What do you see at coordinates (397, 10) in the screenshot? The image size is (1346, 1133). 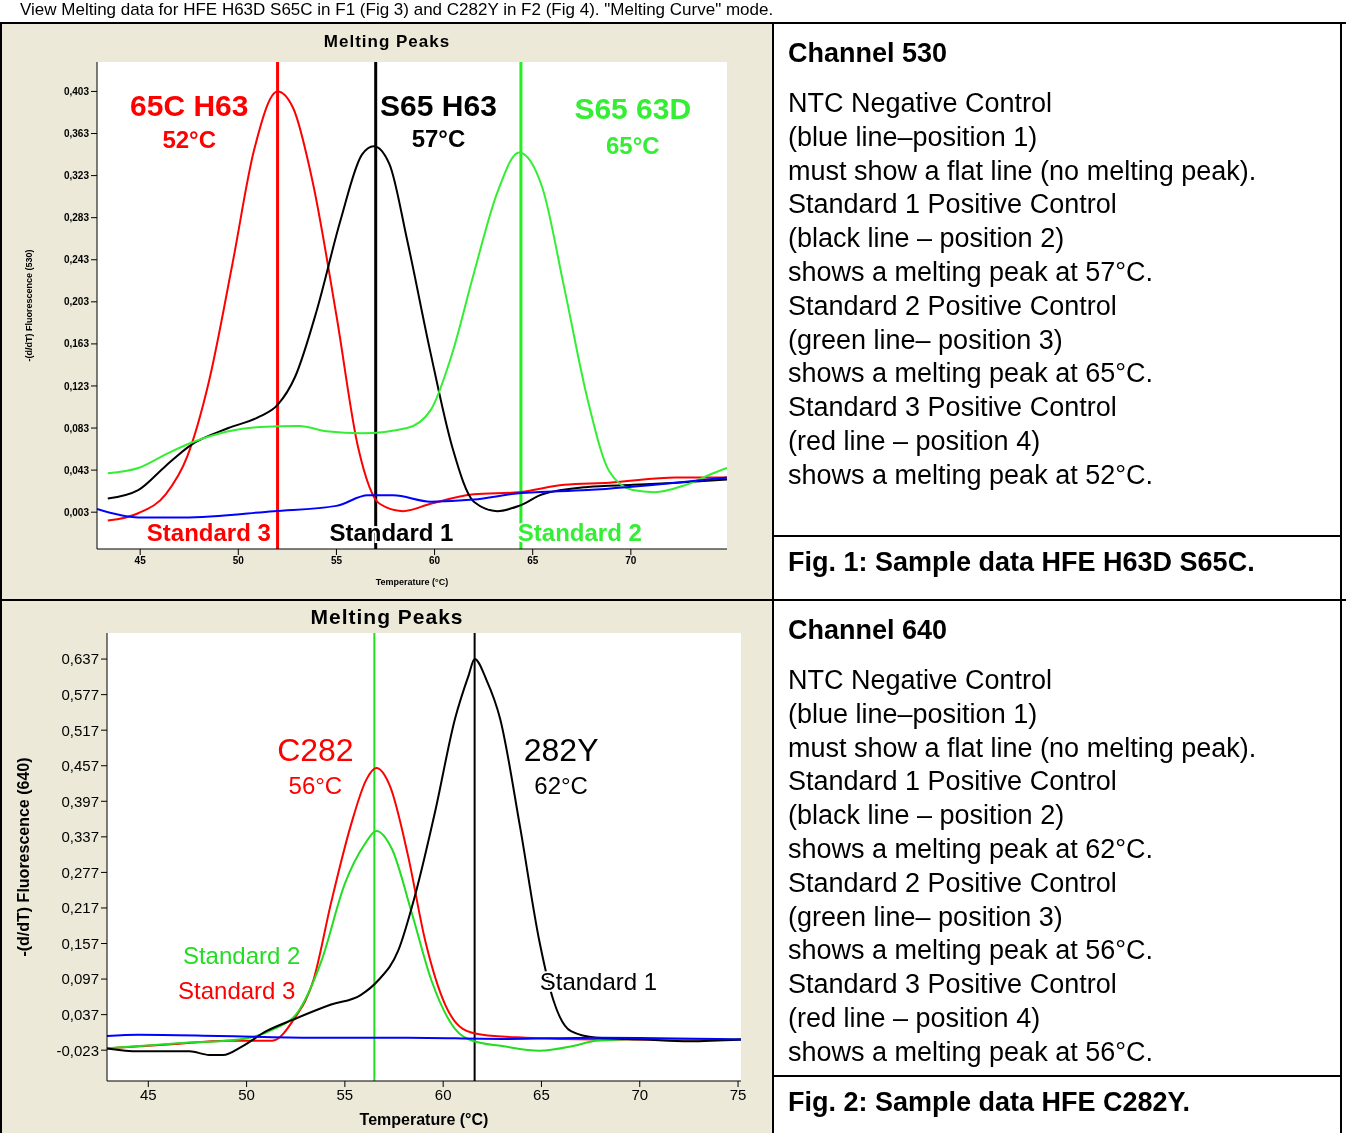 I see `chart-subtitle: View Melting data for HFE H63D S65C in F1 (Fig 3) and C282Y in F2 (Fig 4). "Melting Curve" mode.` at bounding box center [397, 10].